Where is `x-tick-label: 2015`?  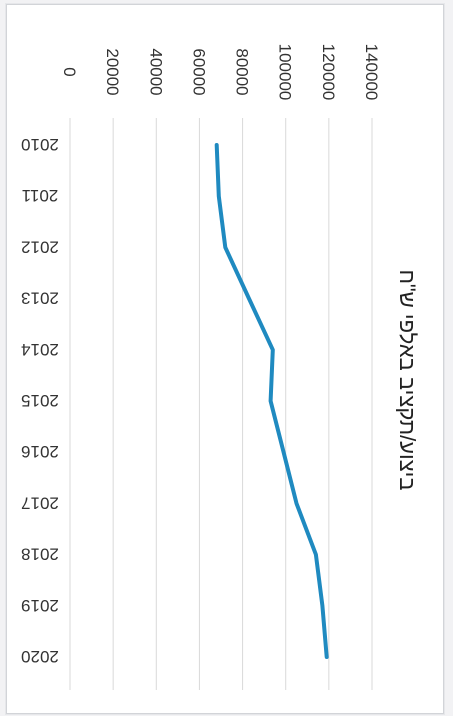
x-tick-label: 2015 is located at coordinates (40, 400).